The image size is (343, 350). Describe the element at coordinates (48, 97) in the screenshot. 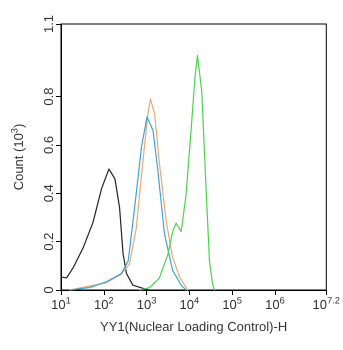

I see `y-tick-label: 0.8` at that location.